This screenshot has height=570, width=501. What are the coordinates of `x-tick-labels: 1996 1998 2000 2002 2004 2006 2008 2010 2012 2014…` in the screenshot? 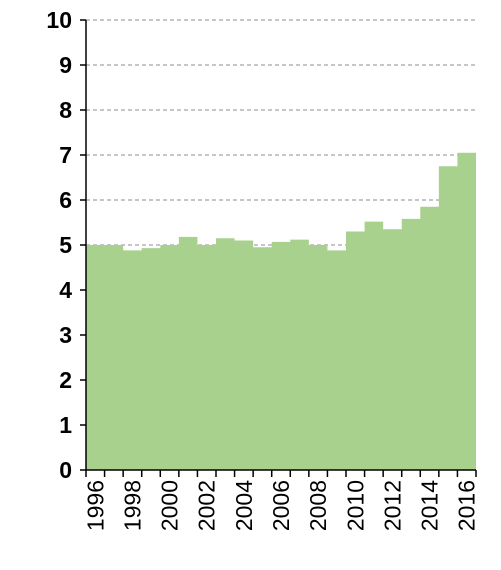 It's located at (280, 505).